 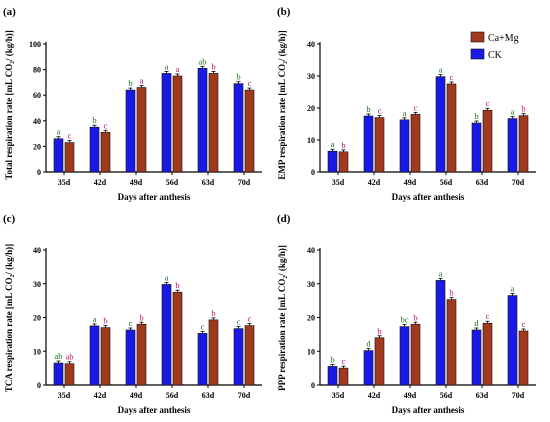 I want to click on y-axis-title: Total respiration rate [mL CO₂/ (kg/h)], so click(x=9, y=104).